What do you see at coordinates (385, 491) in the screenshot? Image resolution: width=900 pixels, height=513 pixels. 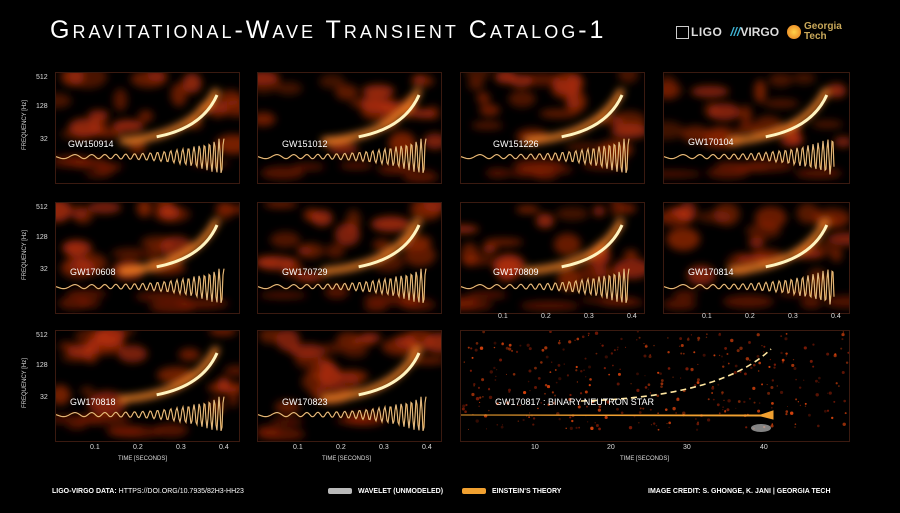 I see `legend-wavelet: WAVELET (UNMODELED)` at bounding box center [385, 491].